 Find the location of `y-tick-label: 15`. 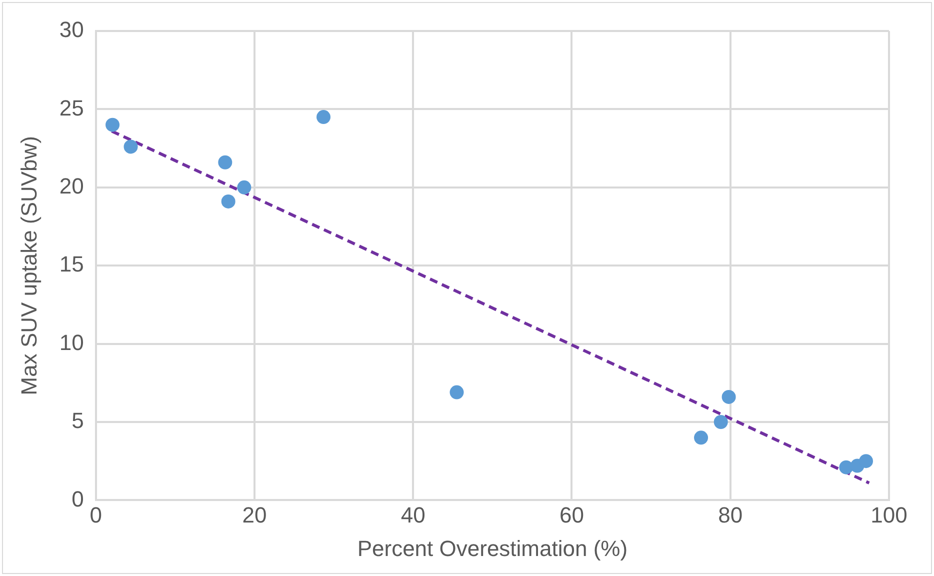

y-tick-label: 15 is located at coordinates (71, 264).